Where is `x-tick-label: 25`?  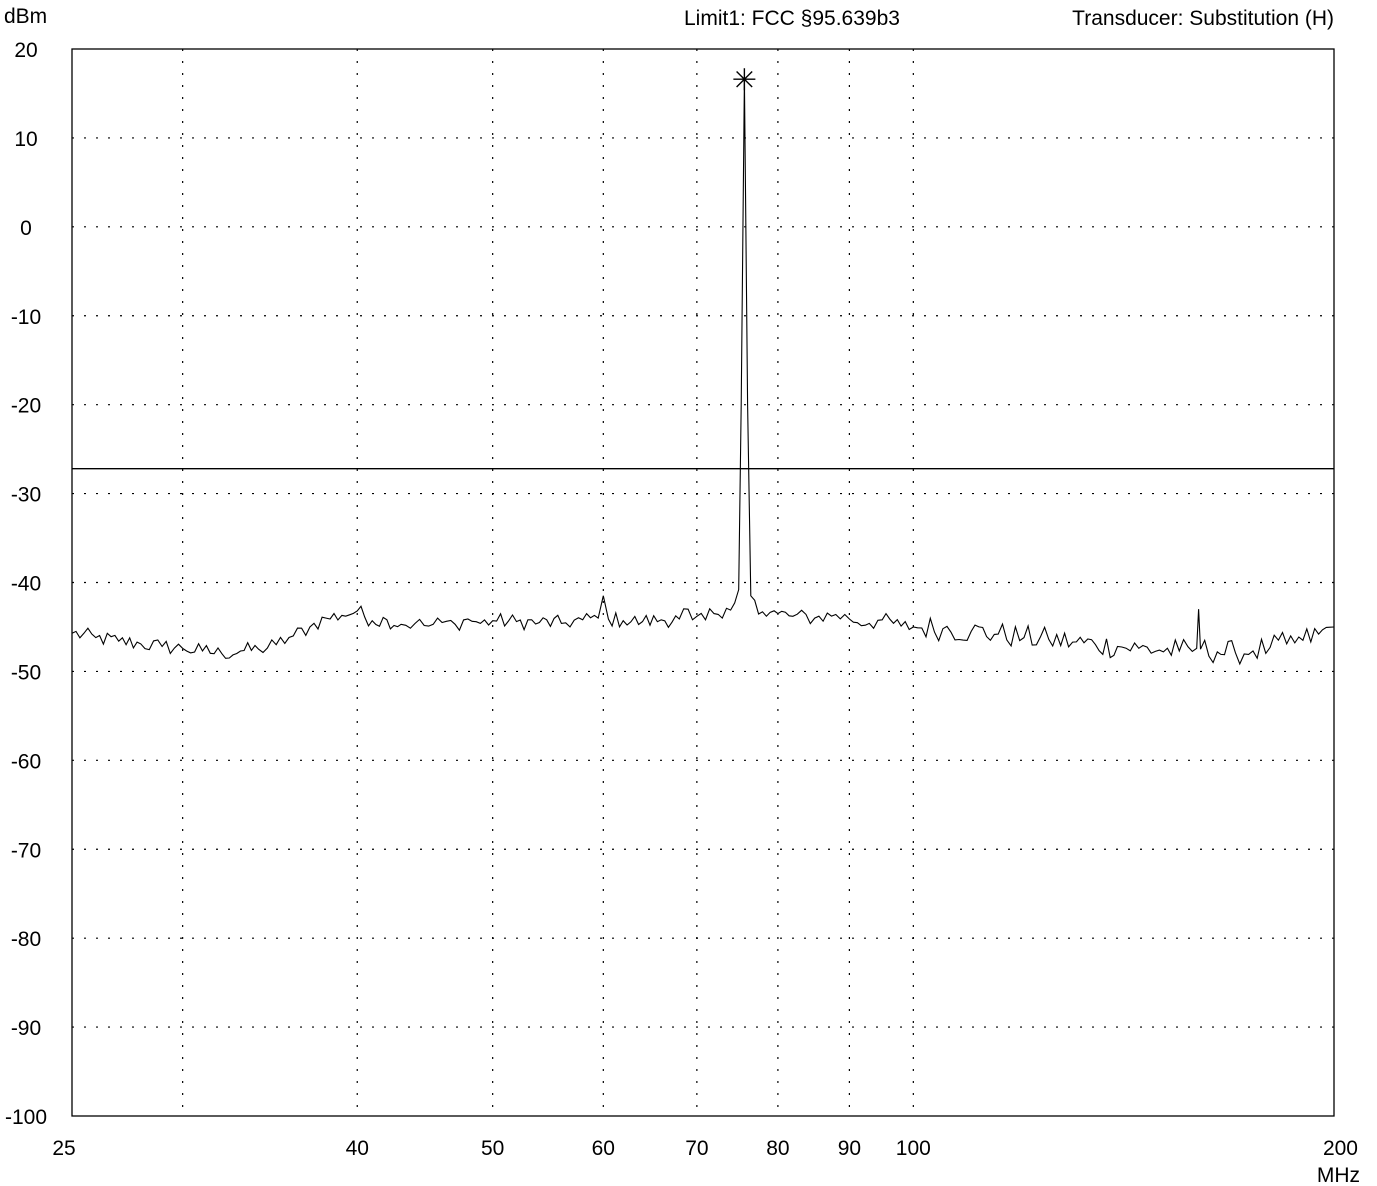 x-tick-label: 25 is located at coordinates (63, 1148).